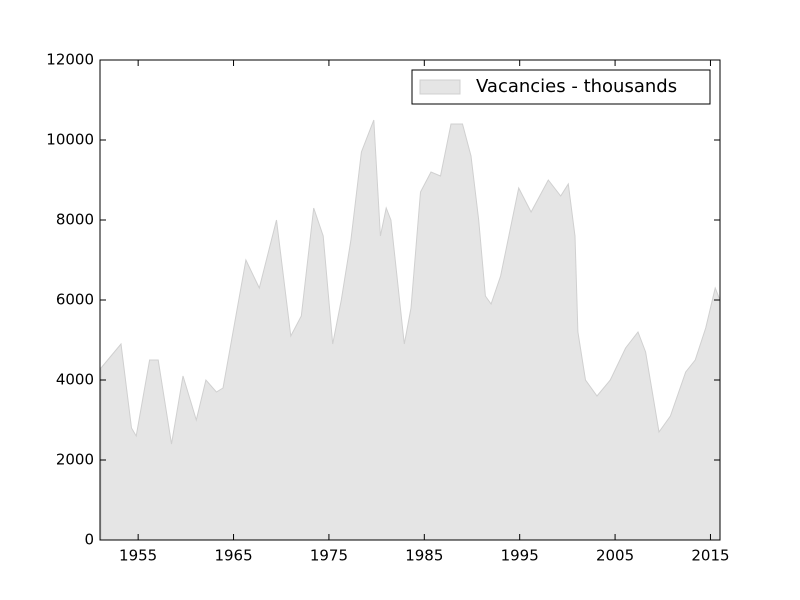  What do you see at coordinates (710, 556) in the screenshot?
I see `x-tick-label: 2015` at bounding box center [710, 556].